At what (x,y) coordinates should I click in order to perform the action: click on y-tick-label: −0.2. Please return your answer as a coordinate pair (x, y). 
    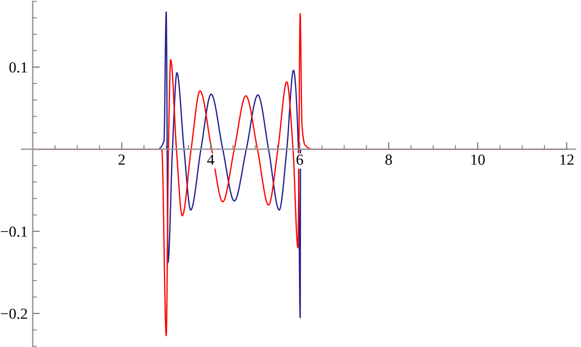
    Looking at the image, I should click on (14, 313).